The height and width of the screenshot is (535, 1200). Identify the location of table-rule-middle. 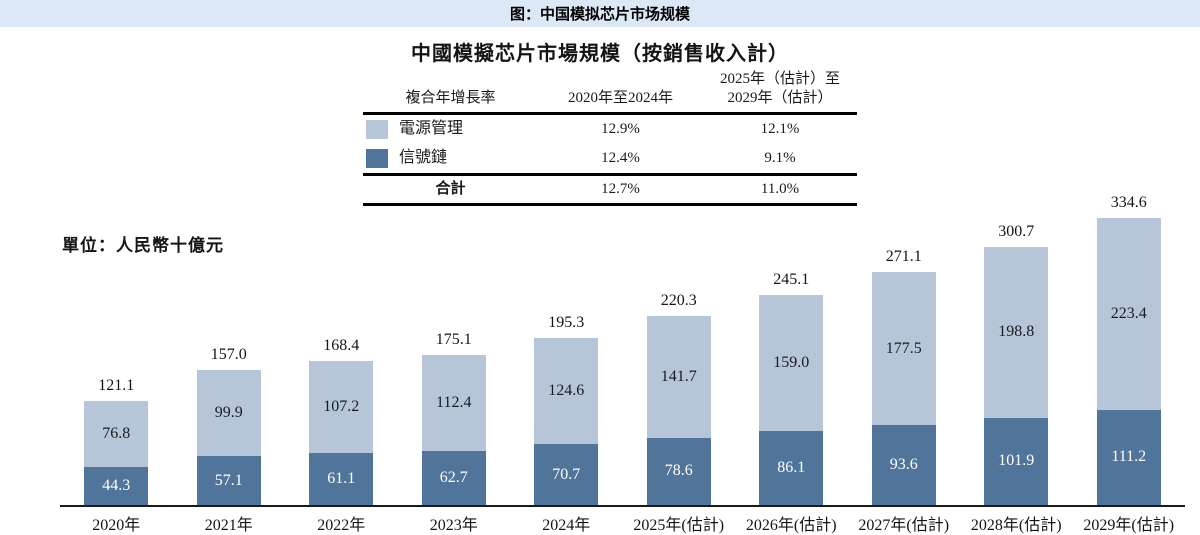
(610, 174).